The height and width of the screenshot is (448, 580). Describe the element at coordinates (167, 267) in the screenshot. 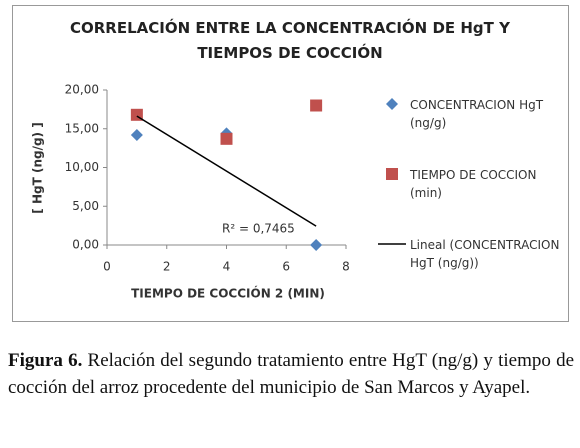

I see `x-tick-label: 2` at that location.